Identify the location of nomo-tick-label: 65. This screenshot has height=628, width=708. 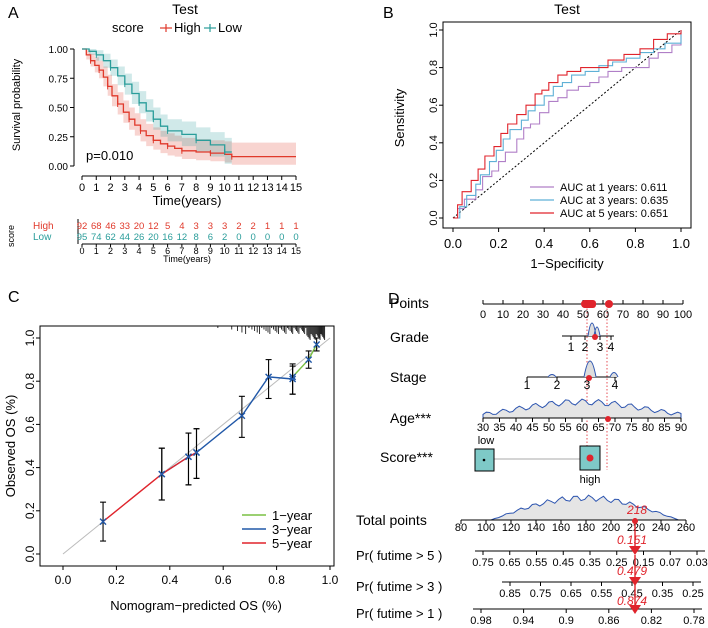
(598, 428).